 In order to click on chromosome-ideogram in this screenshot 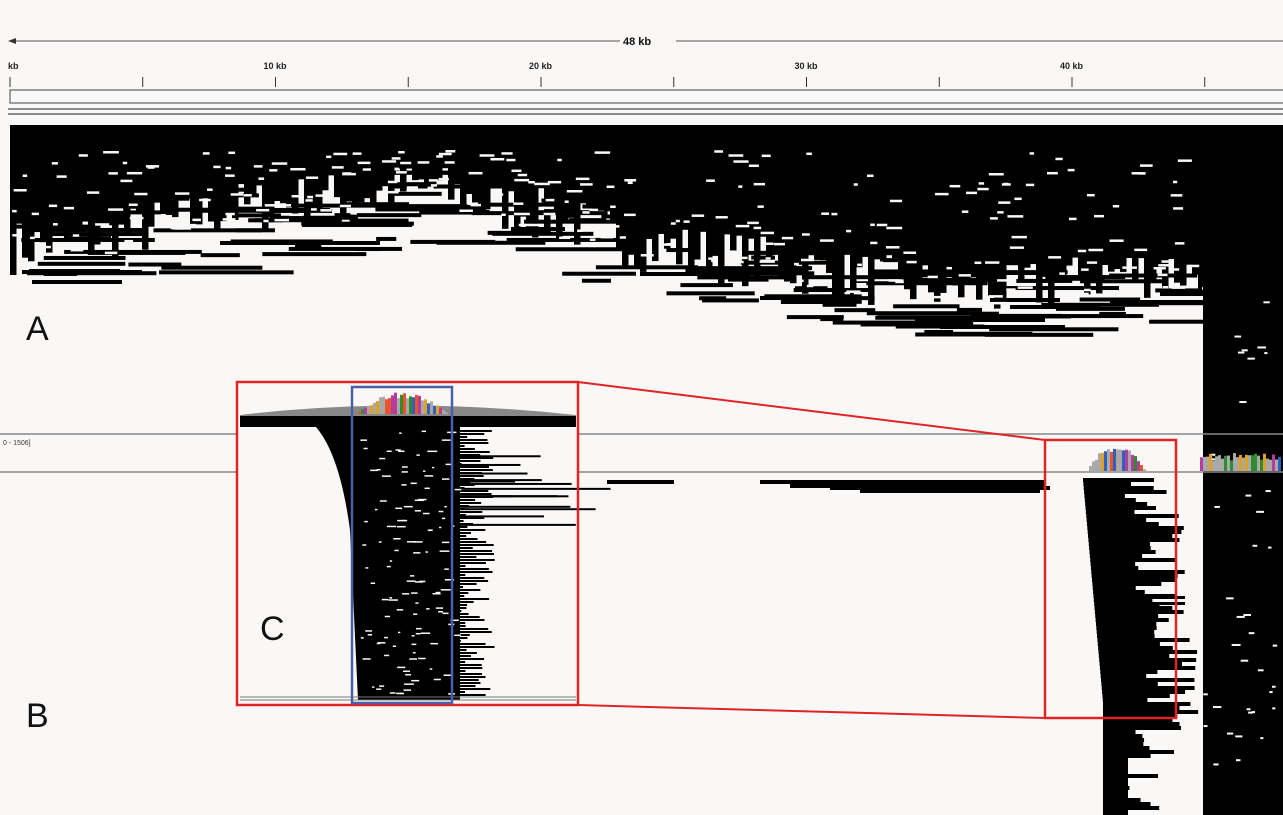, I will do `click(646, 96)`.